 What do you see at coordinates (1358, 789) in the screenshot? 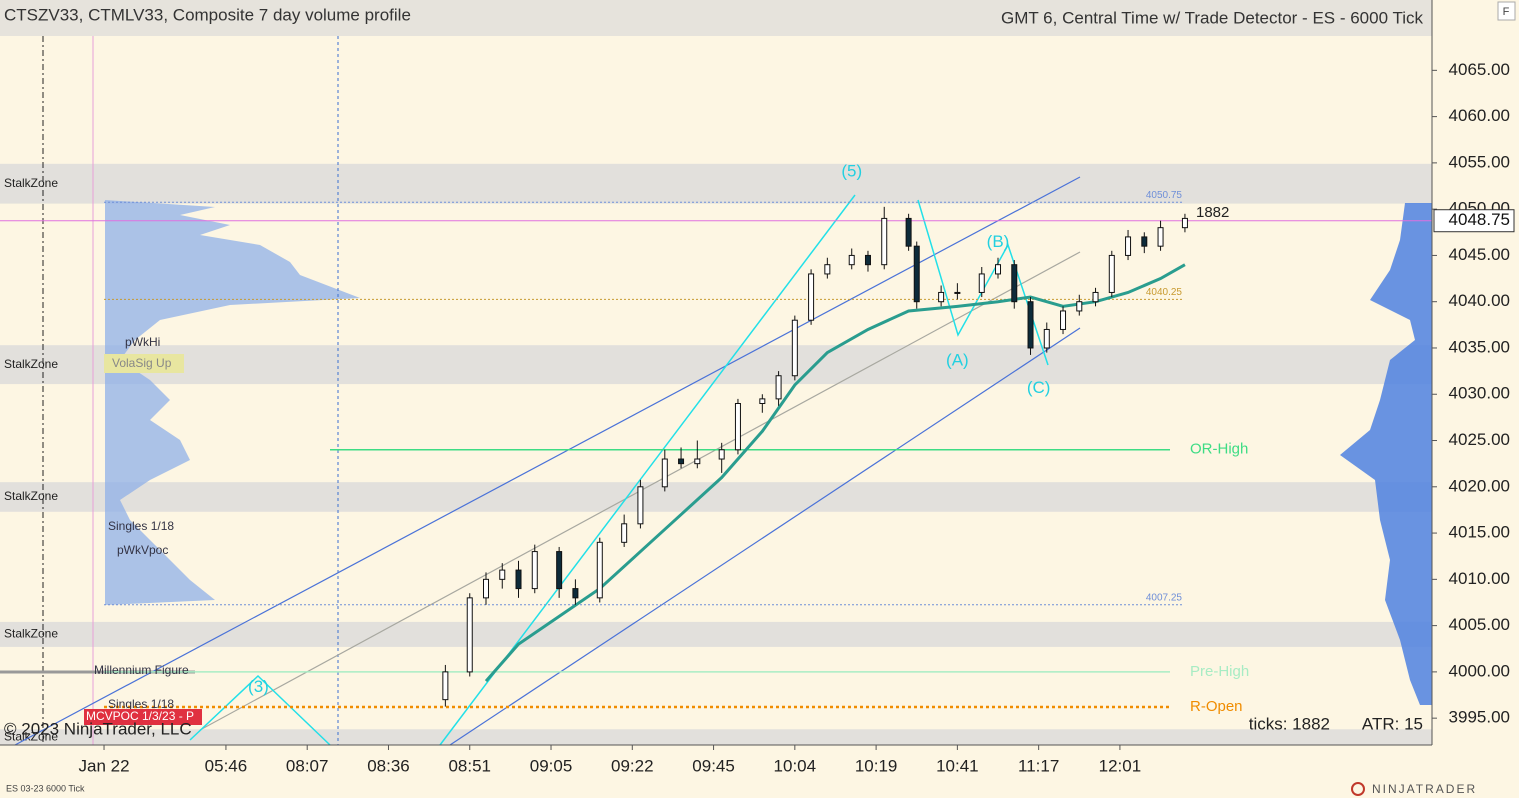
I see `logo-icon` at bounding box center [1358, 789].